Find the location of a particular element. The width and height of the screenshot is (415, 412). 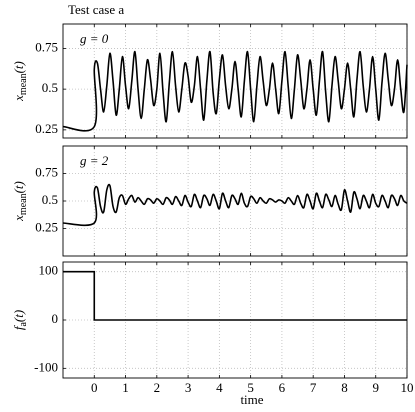

x-tick-label: 2 is located at coordinates (157, 387).